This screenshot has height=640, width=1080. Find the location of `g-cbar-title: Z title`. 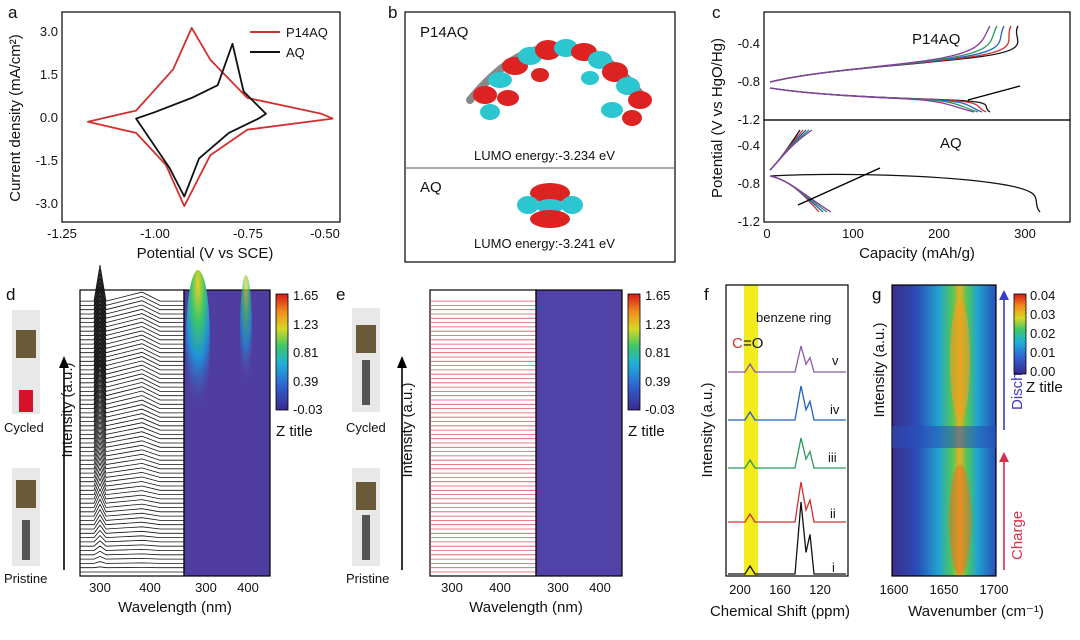

g-cbar-title: Z title is located at coordinates (1044, 387).